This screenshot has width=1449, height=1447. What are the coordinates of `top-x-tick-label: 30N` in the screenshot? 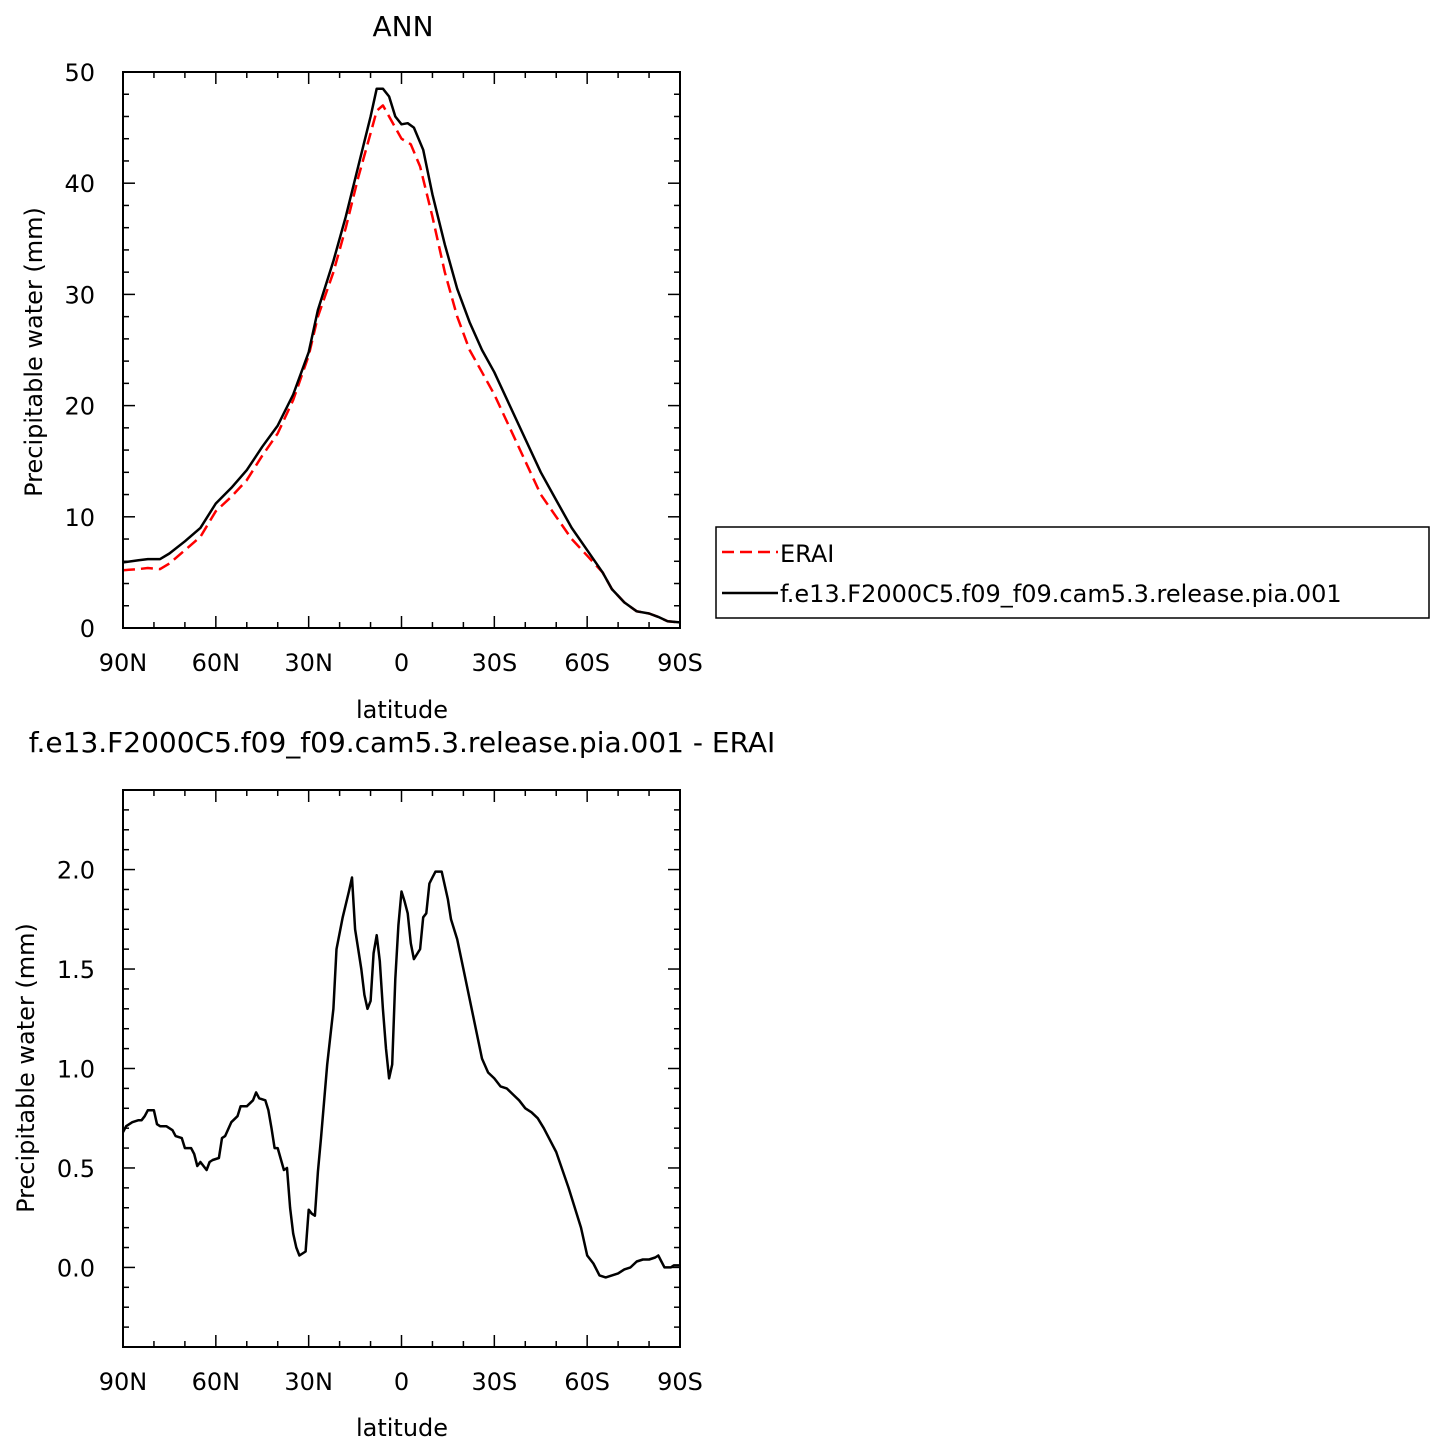 It's located at (308, 663).